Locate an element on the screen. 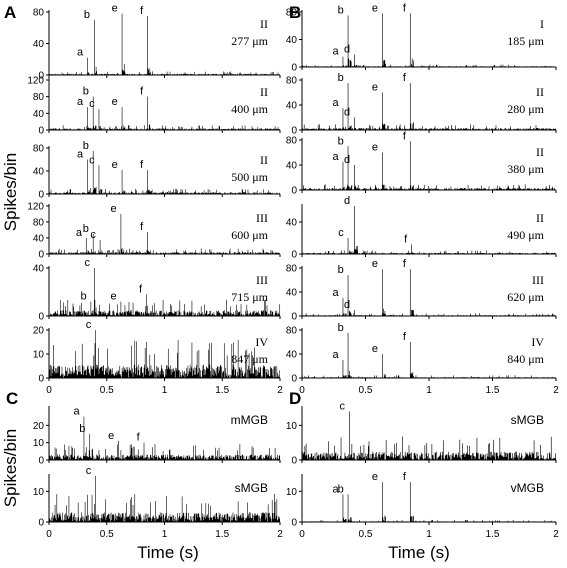 This screenshot has height=568, width=567. depth-label: 277 μm is located at coordinates (249, 41).